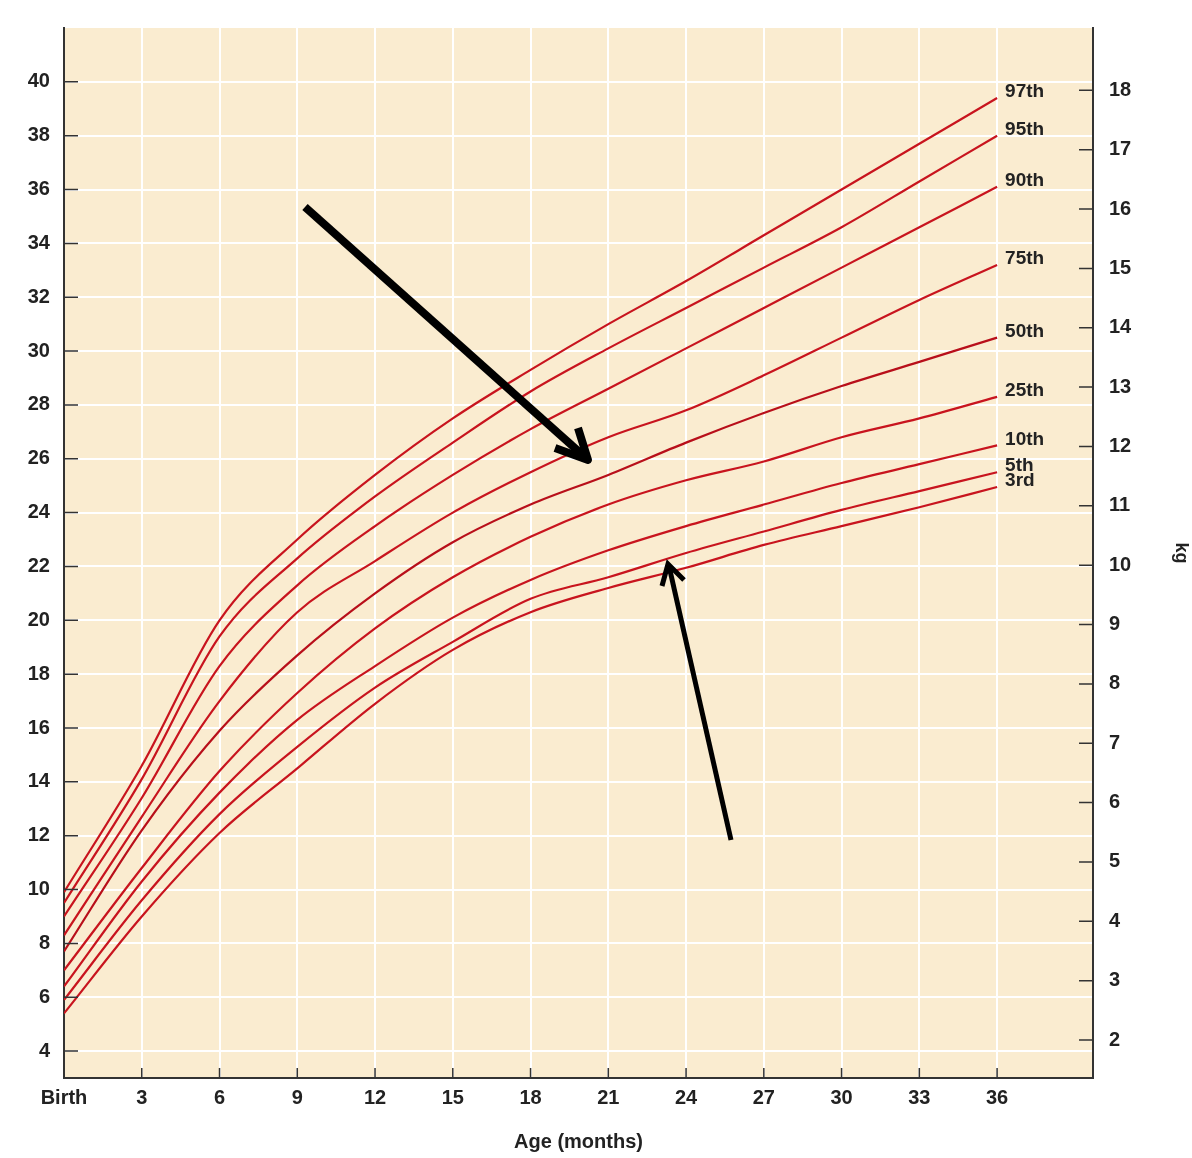 Image resolution: width=1192 pixels, height=1158 pixels. I want to click on x-tick-label: 18, so click(530, 1096).